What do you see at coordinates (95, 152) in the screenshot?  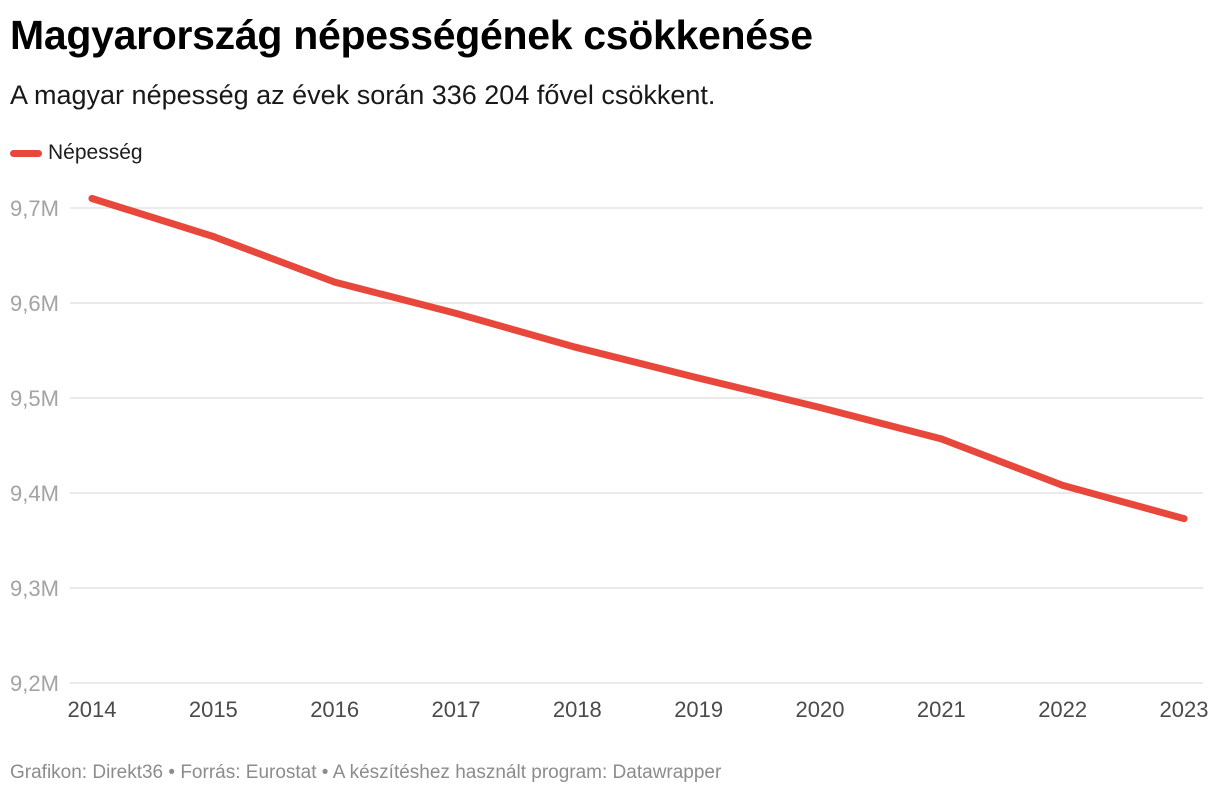 I see `legend-label: Népesség` at bounding box center [95, 152].